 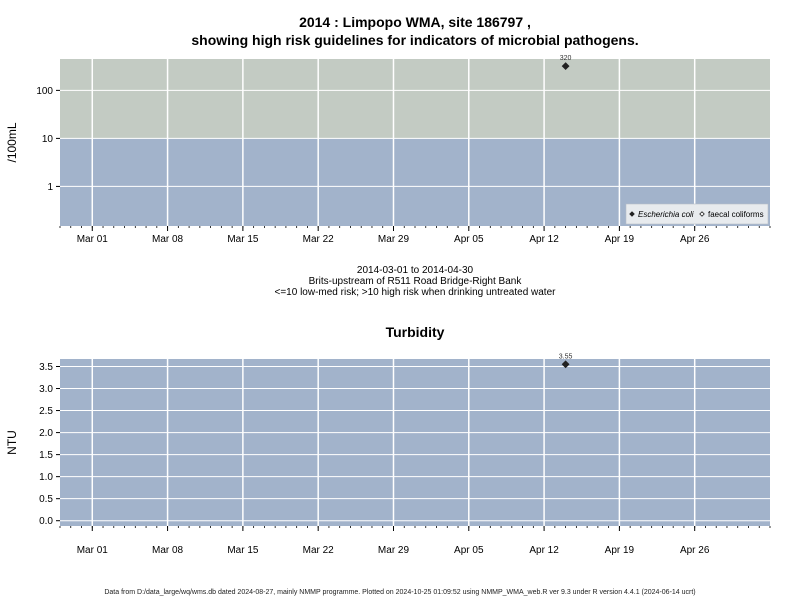 What do you see at coordinates (415, 99) in the screenshot?
I see `high-risk-band` at bounding box center [415, 99].